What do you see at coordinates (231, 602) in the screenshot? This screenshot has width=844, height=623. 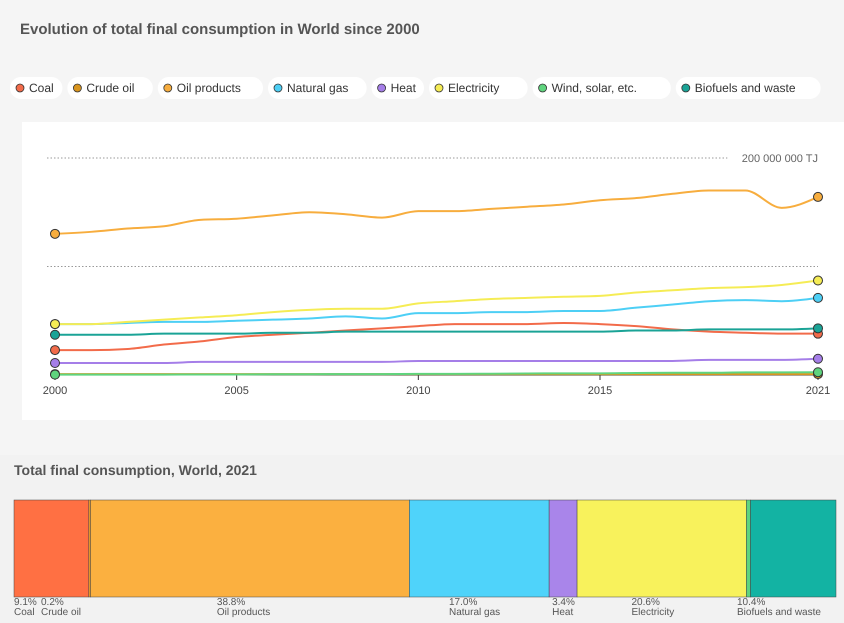 I see `data-label: 38.8%` at bounding box center [231, 602].